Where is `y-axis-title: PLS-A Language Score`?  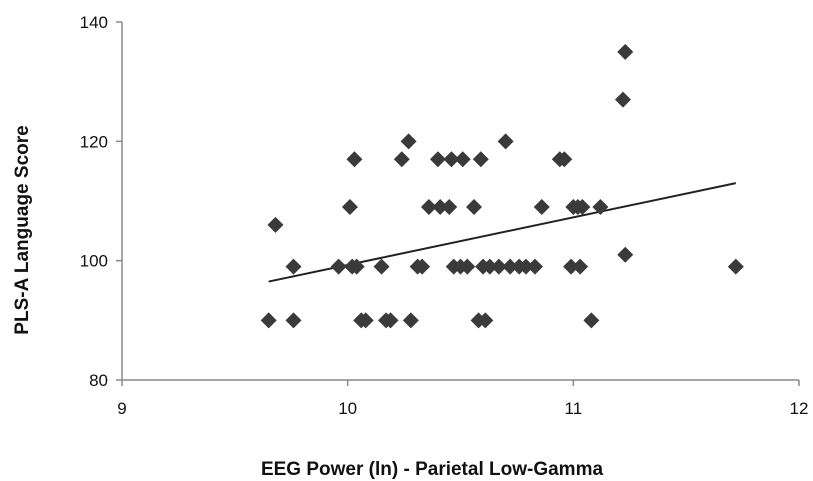 y-axis-title: PLS-A Language Score is located at coordinates (22, 229).